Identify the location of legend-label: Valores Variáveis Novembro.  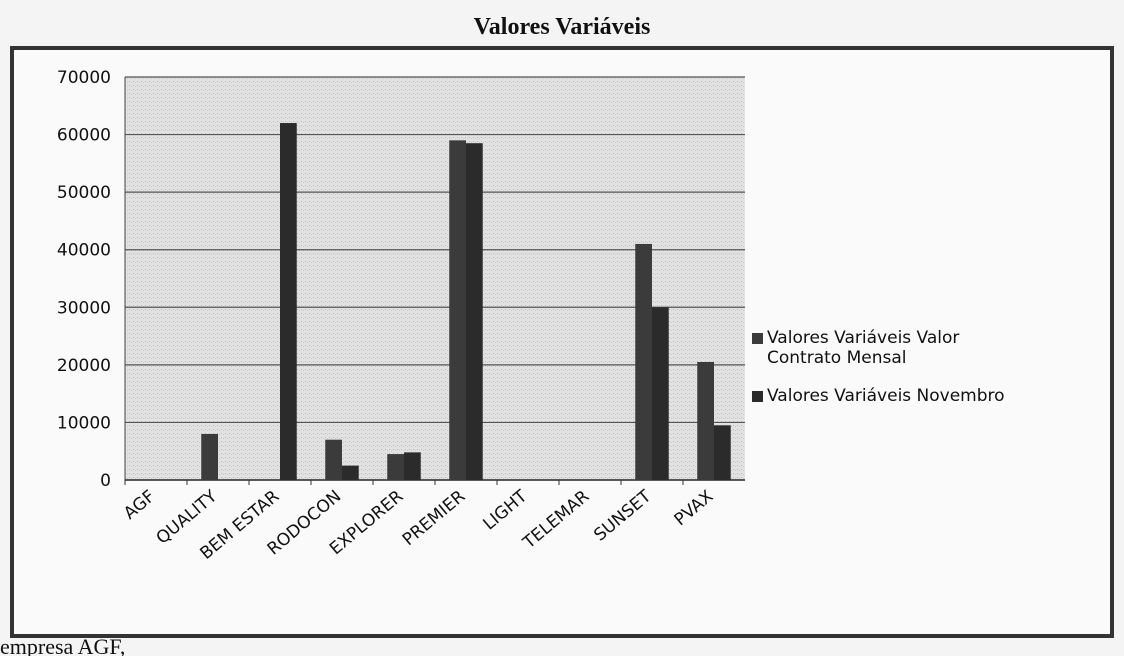
(886, 396).